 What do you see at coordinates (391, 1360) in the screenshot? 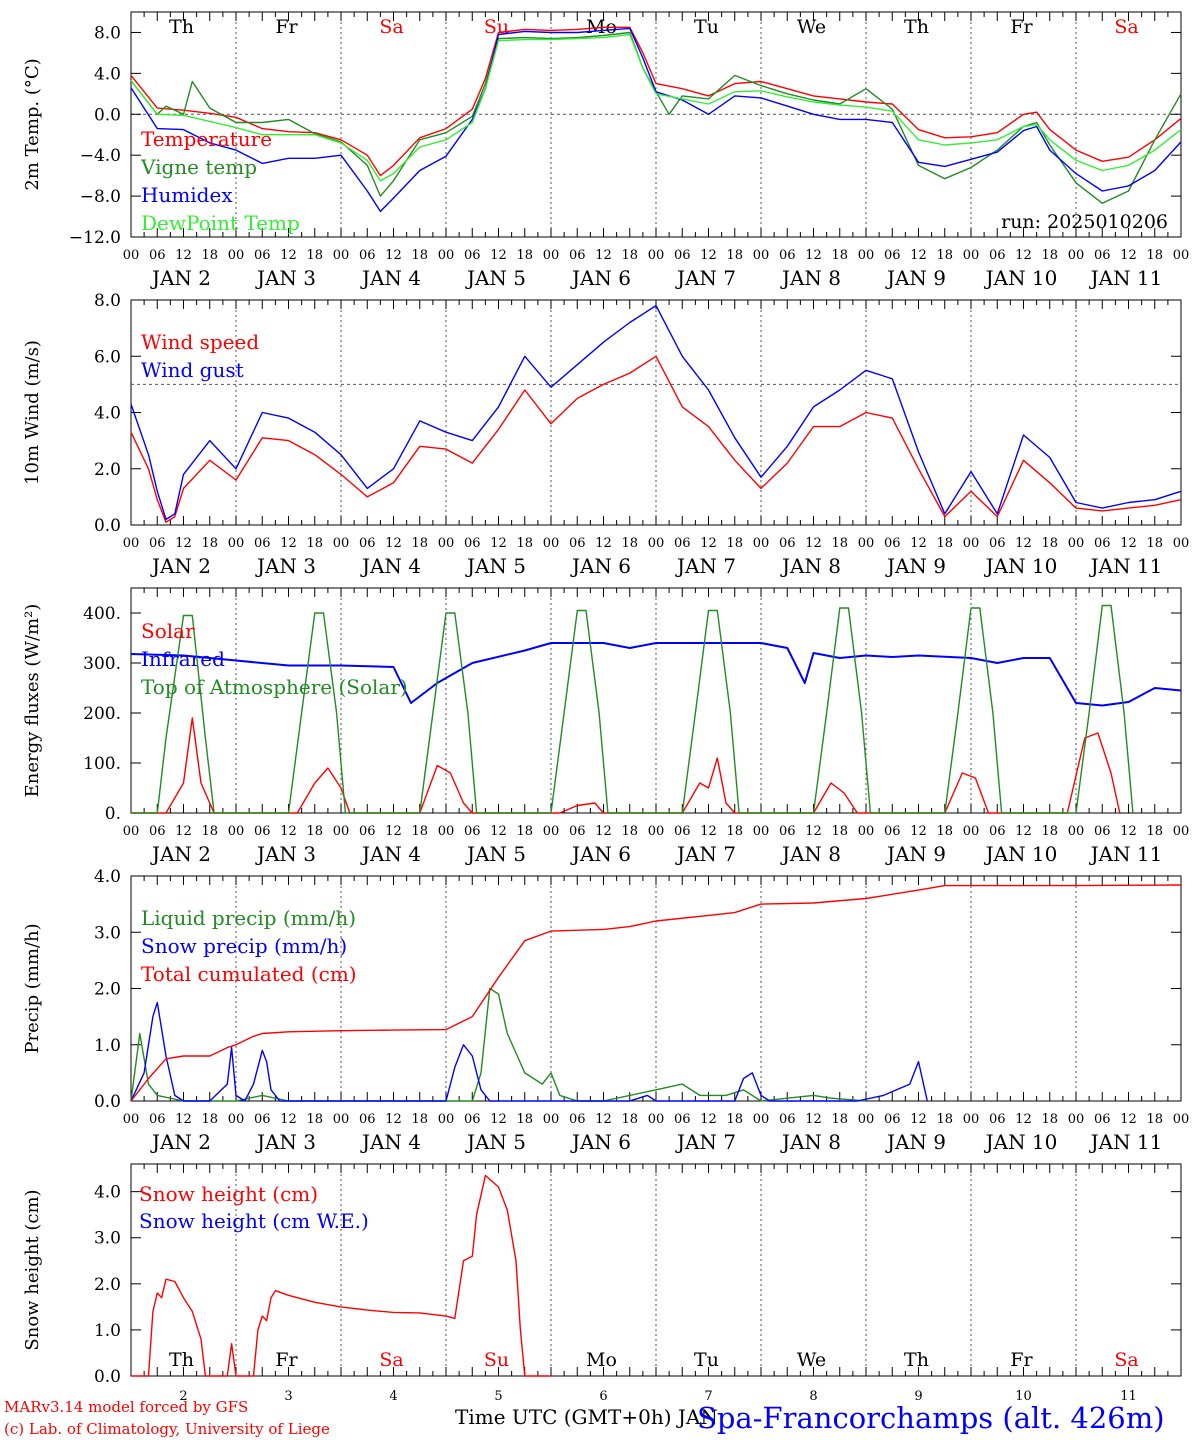
I see `weekday-label: Sa` at bounding box center [391, 1360].